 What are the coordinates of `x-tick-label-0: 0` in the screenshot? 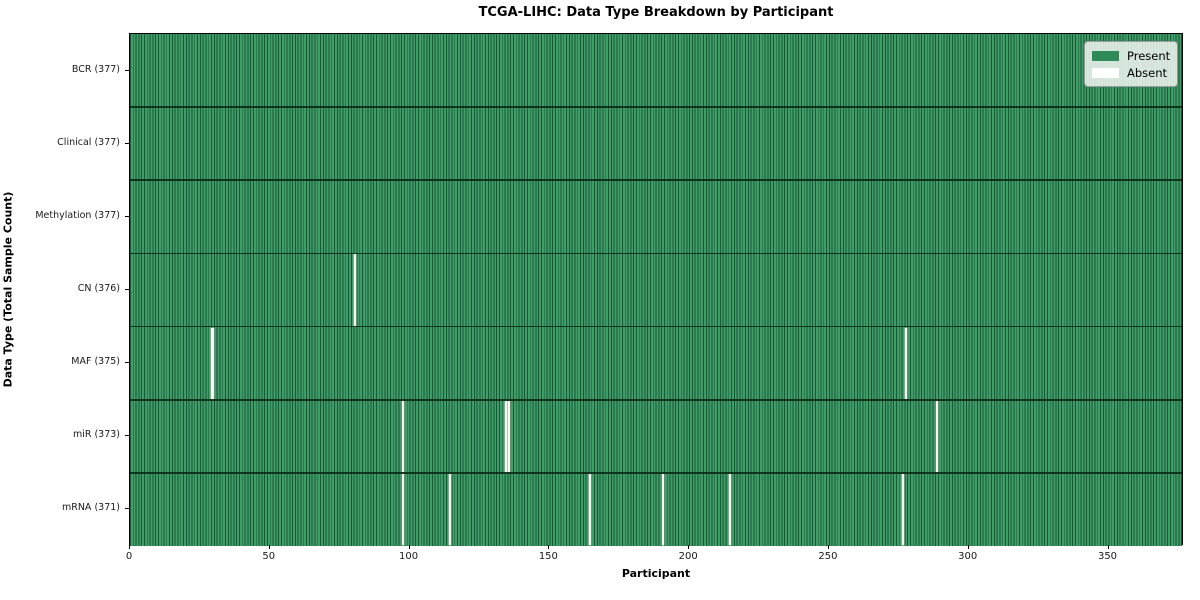 It's located at (129, 556).